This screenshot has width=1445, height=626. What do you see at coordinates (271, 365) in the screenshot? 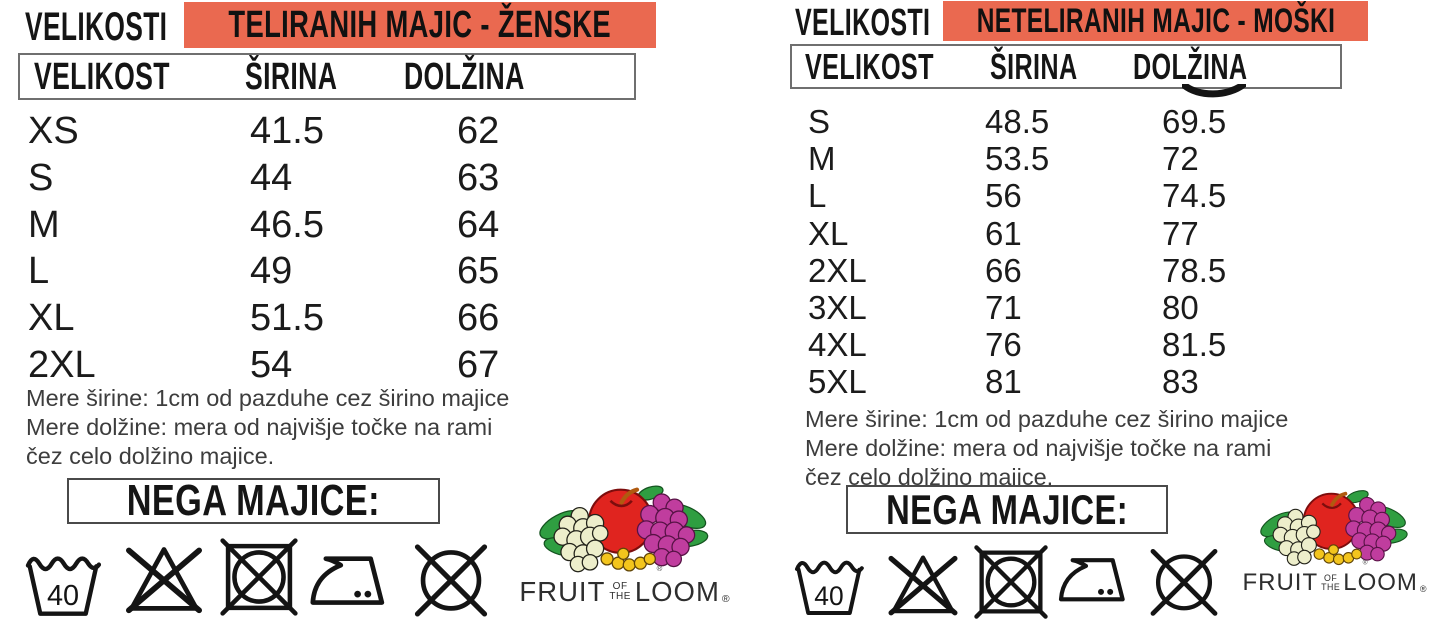
I see `width-cell: 54` at bounding box center [271, 365].